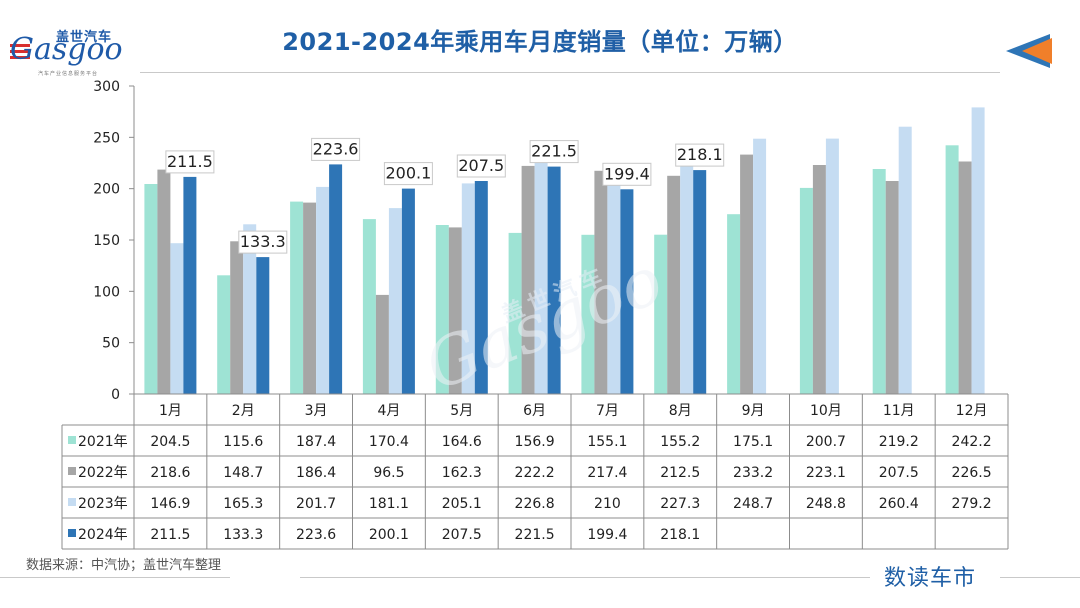 This screenshot has height=608, width=1080. What do you see at coordinates (965, 277) in the screenshot?
I see `bar-2022年-12月` at bounding box center [965, 277].